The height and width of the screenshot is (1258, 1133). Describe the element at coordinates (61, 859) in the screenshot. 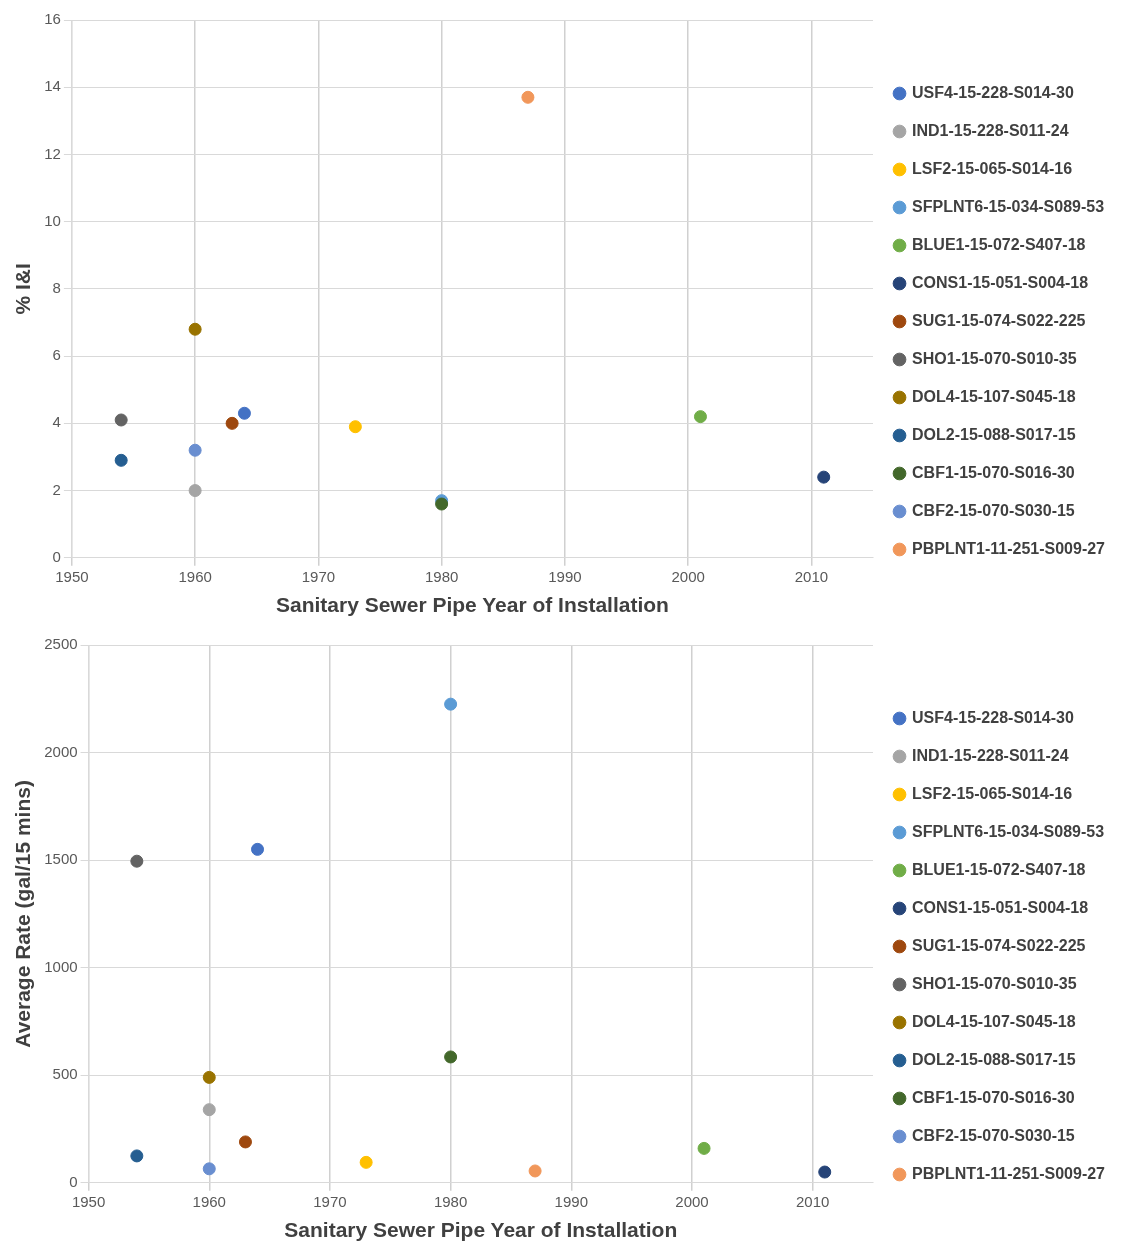

I see `y-tick-label: 1500` at that location.